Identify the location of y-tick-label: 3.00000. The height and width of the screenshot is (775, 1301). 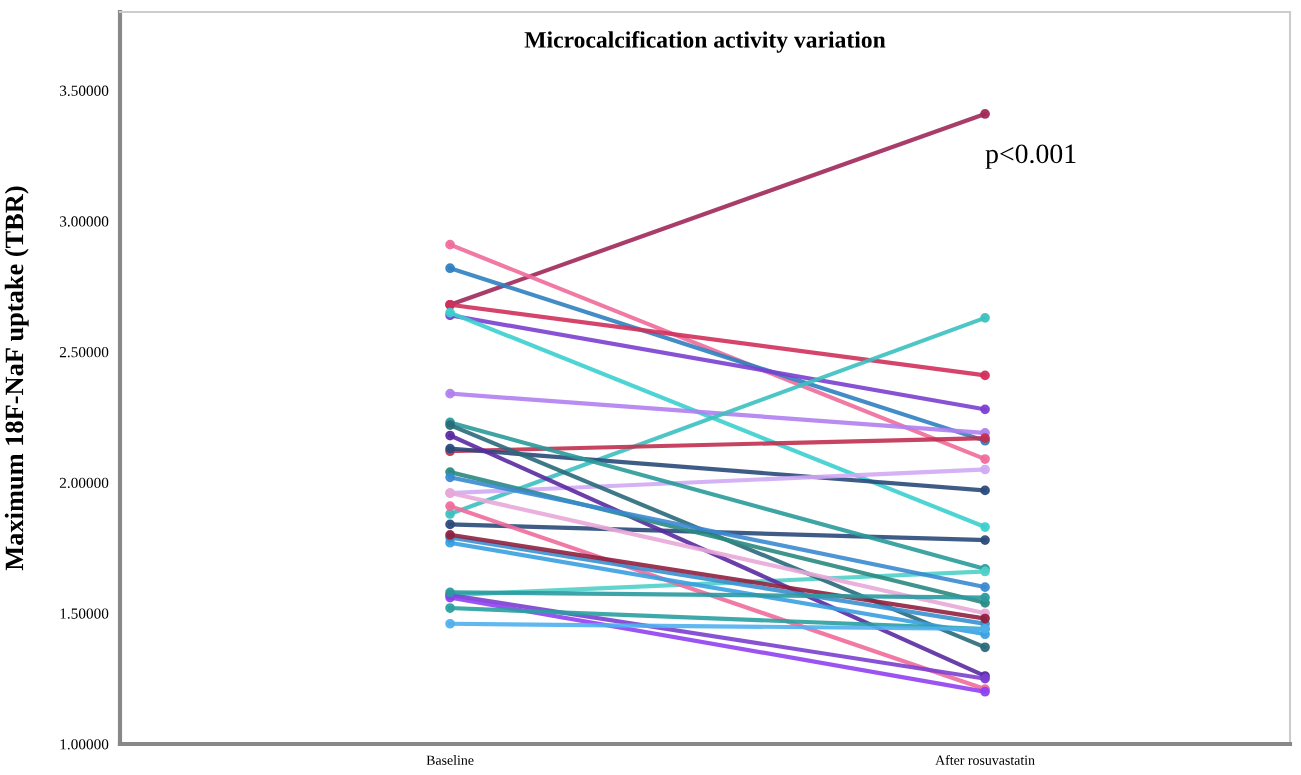
(84, 221).